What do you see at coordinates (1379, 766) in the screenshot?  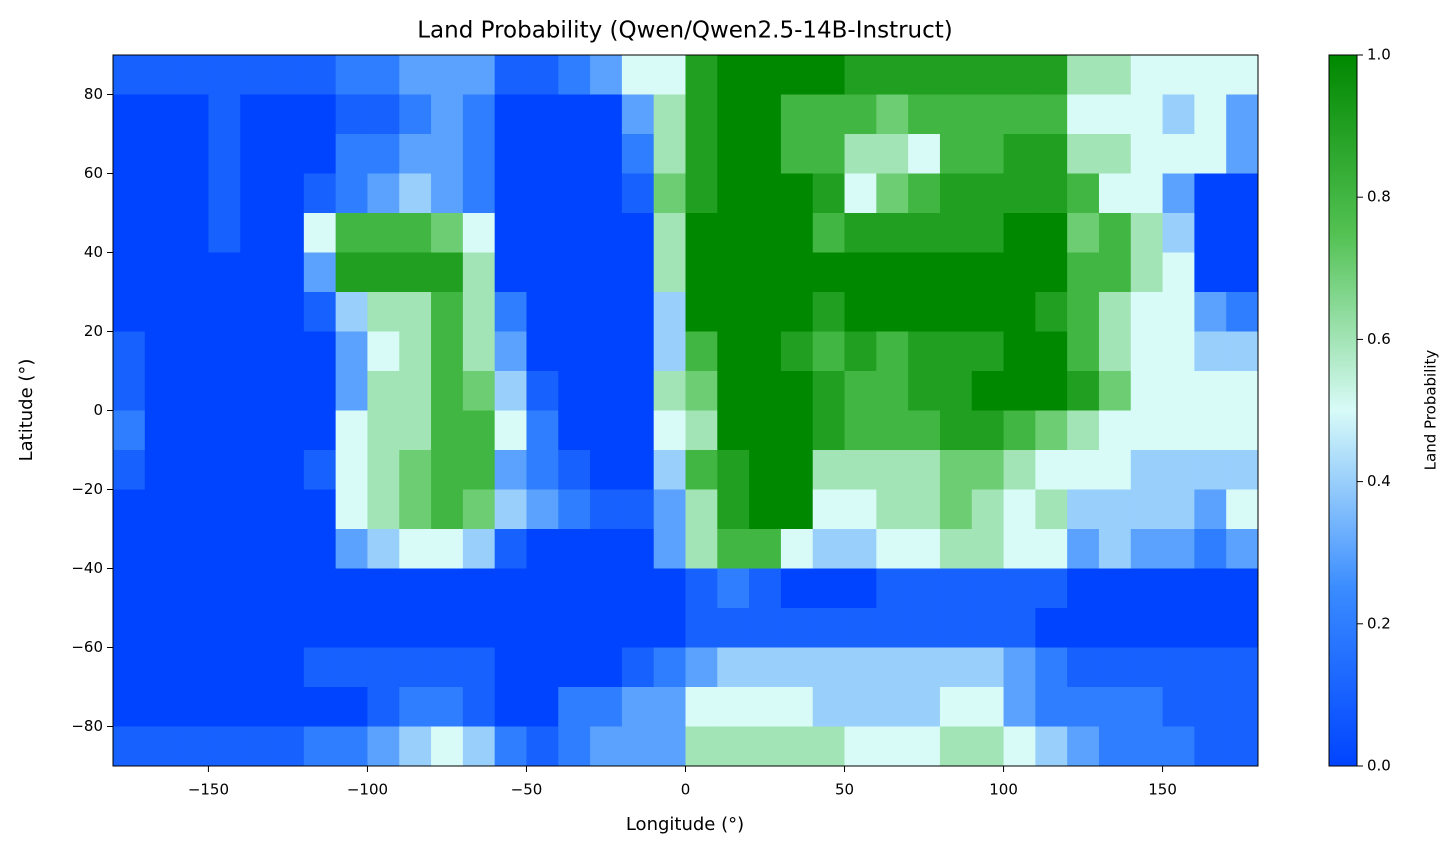 I see `colorbar-tick-label: 0.0` at bounding box center [1379, 766].